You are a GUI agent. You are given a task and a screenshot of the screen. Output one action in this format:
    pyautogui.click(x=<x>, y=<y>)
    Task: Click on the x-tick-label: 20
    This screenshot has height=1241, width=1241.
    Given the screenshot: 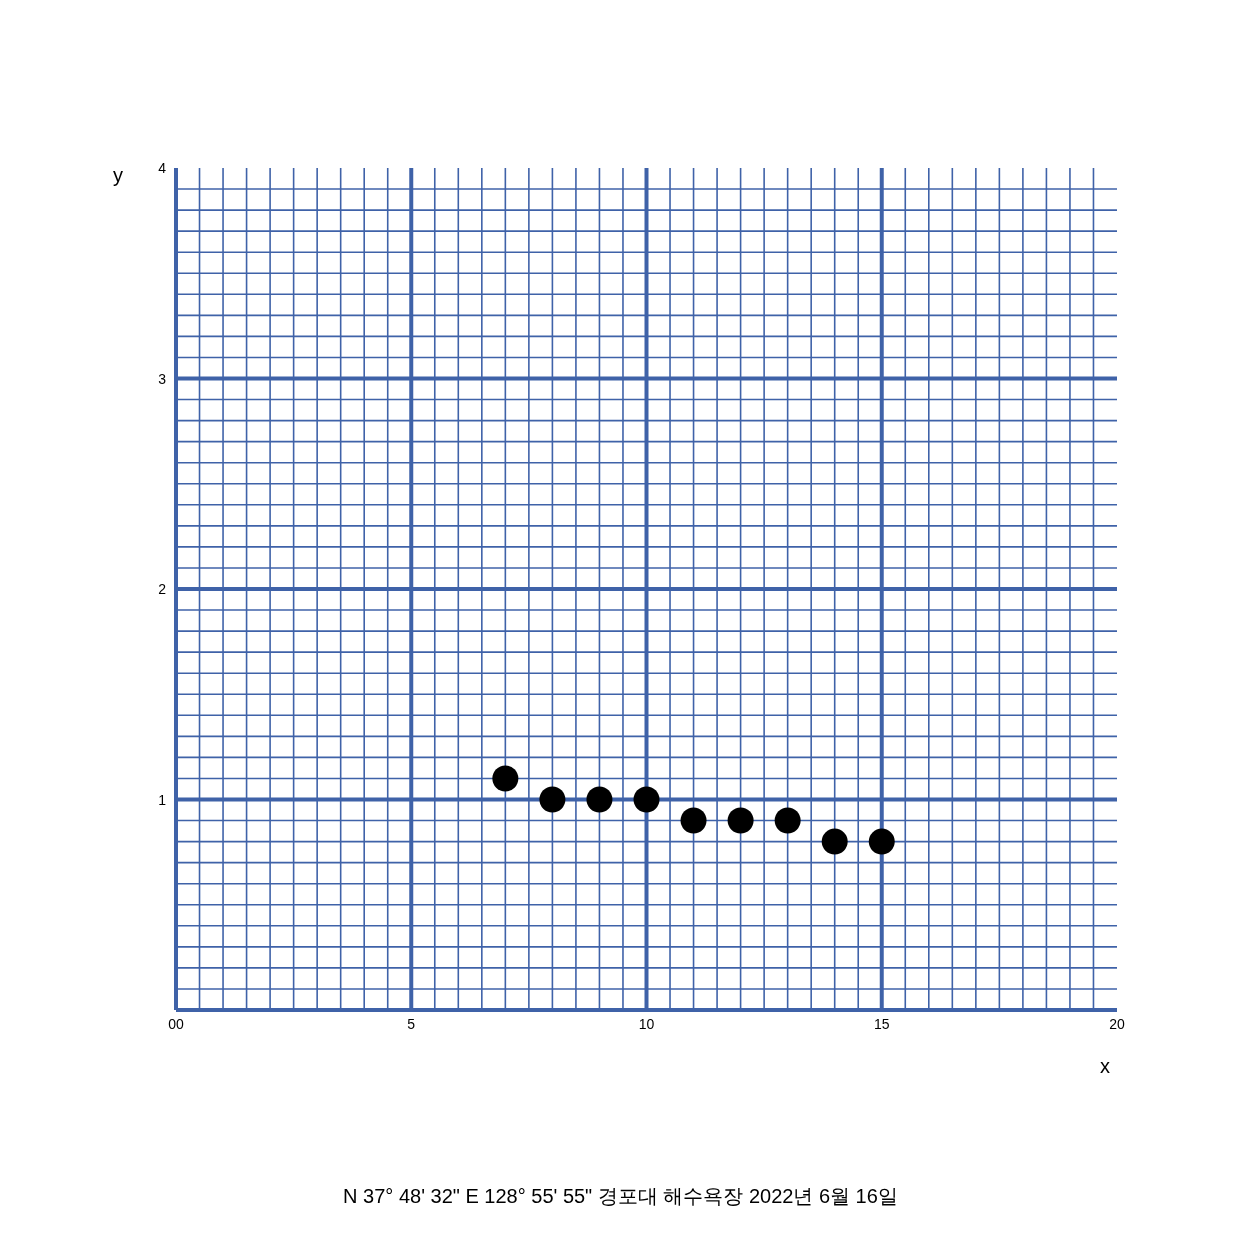 What is the action you would take?
    pyautogui.click(x=1117, y=1024)
    